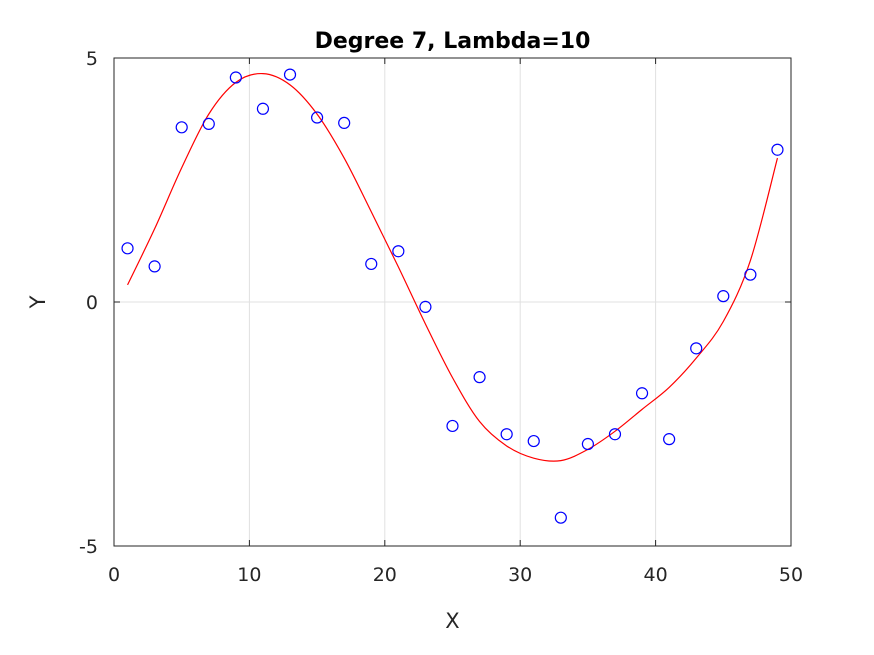 The image size is (874, 655). I want to click on x-axis-label: X, so click(452, 621).